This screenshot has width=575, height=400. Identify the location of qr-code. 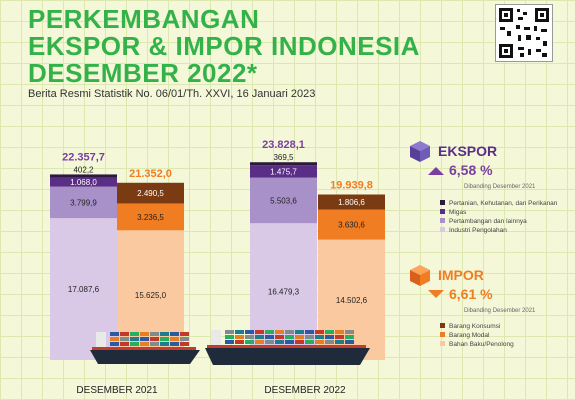
(524, 33).